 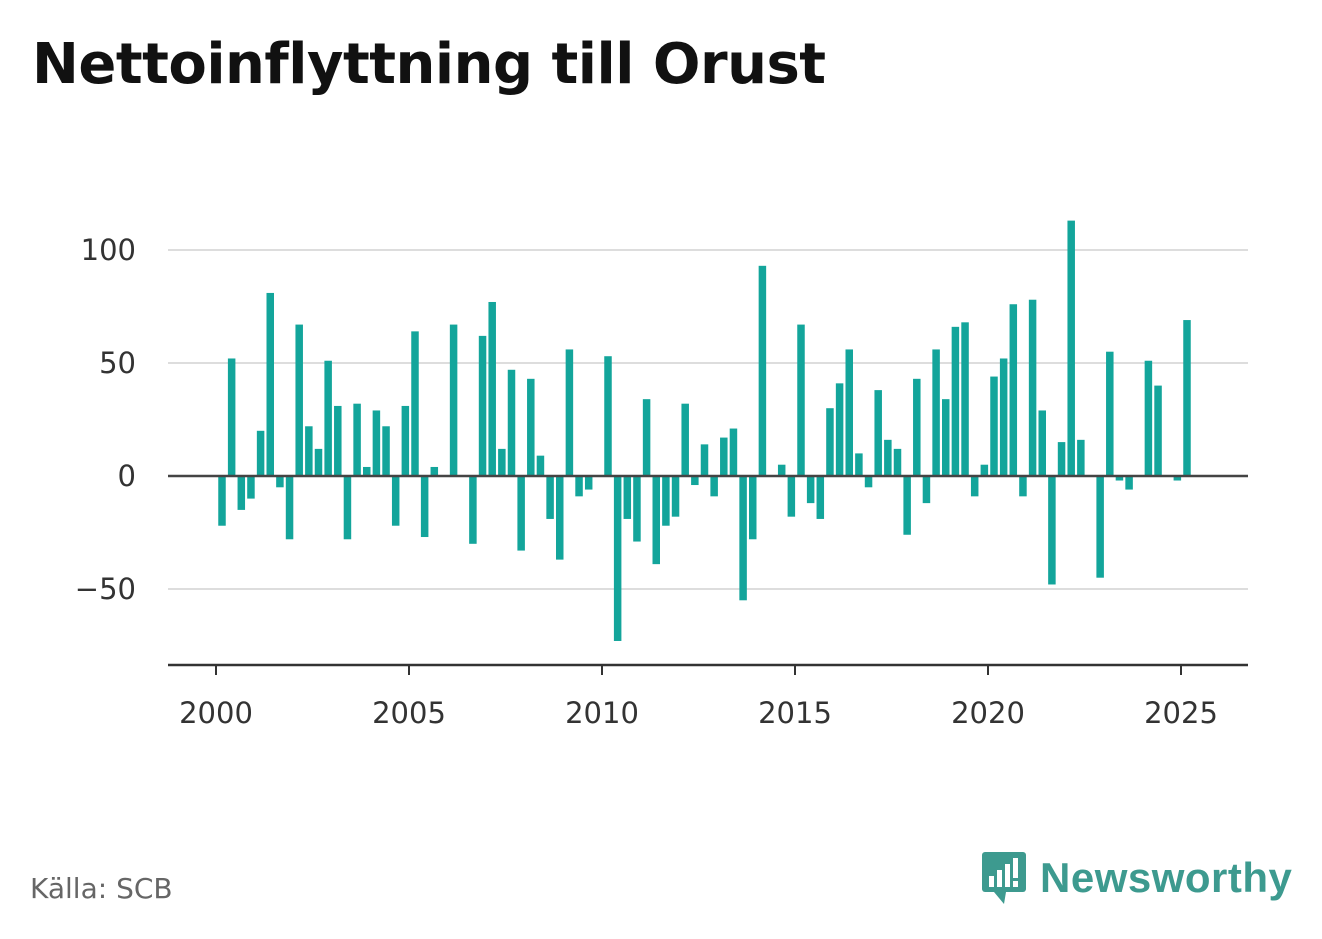 I want to click on y-tick-label: 50, so click(x=117, y=363).